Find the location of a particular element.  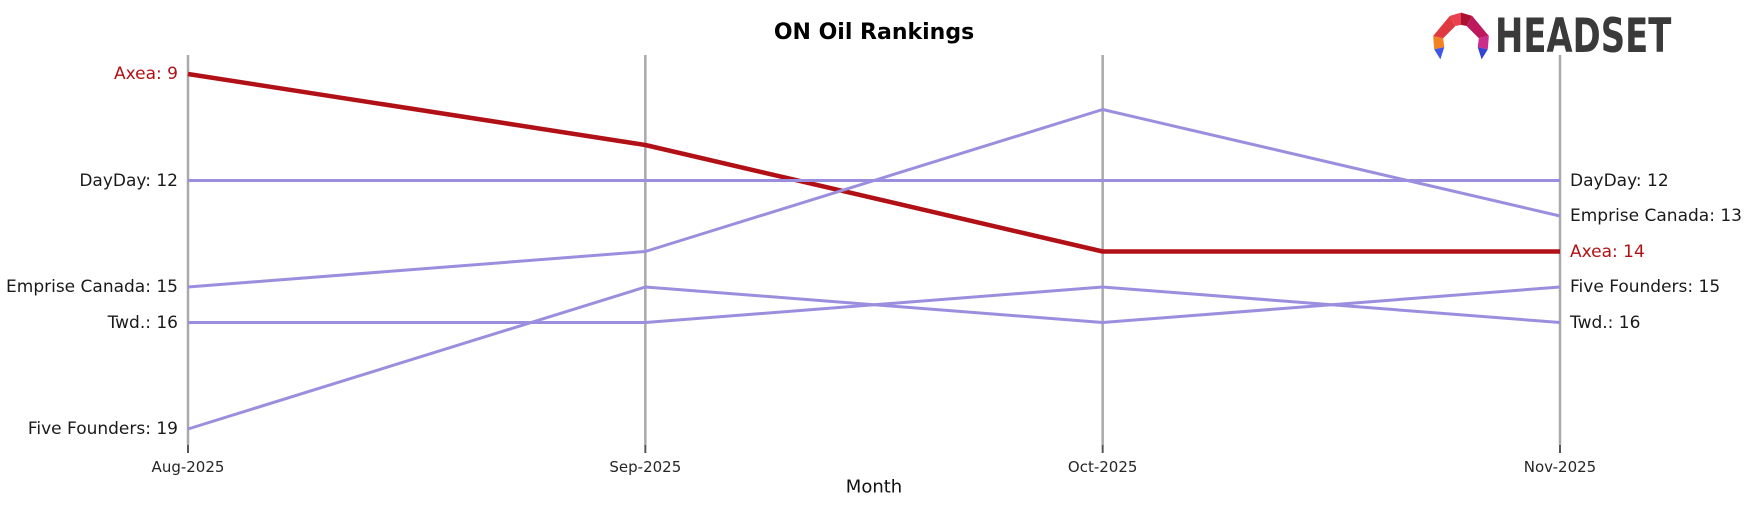

logo-facet-pink is located at coordinates (1483, 43).